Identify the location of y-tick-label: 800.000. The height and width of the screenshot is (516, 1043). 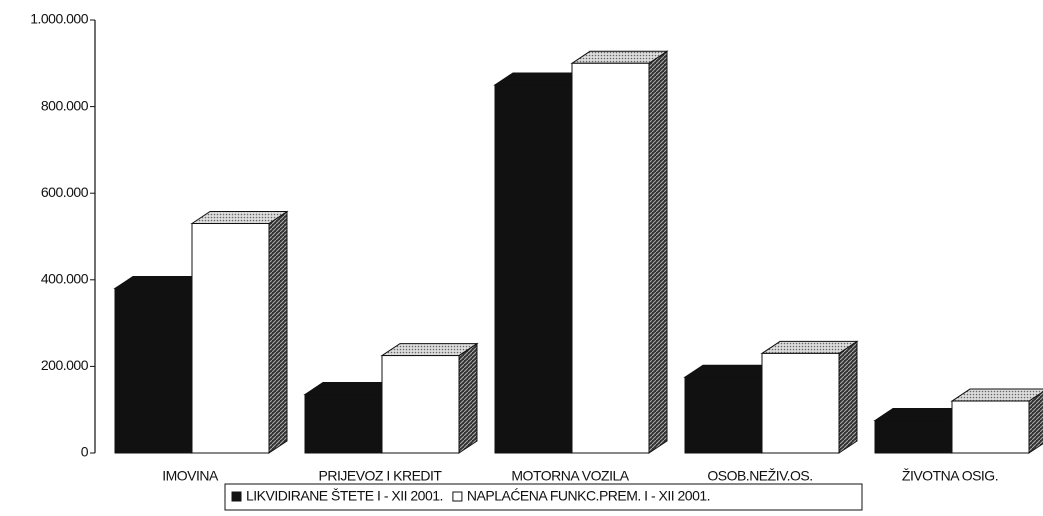
(65, 105).